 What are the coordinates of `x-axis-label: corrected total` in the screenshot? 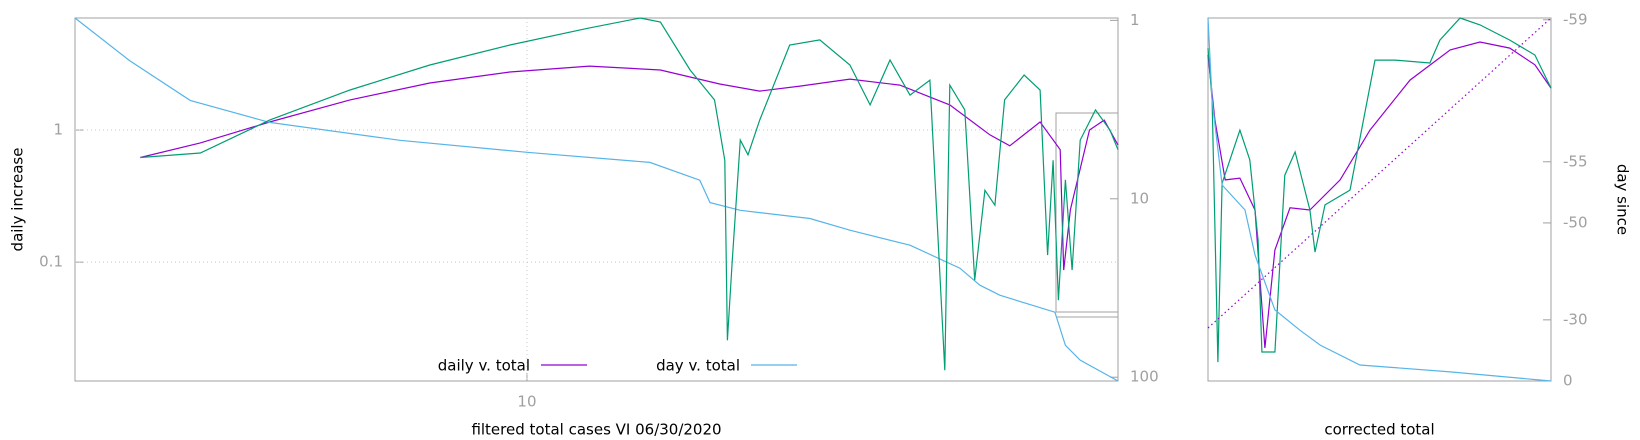 It's located at (1379, 430).